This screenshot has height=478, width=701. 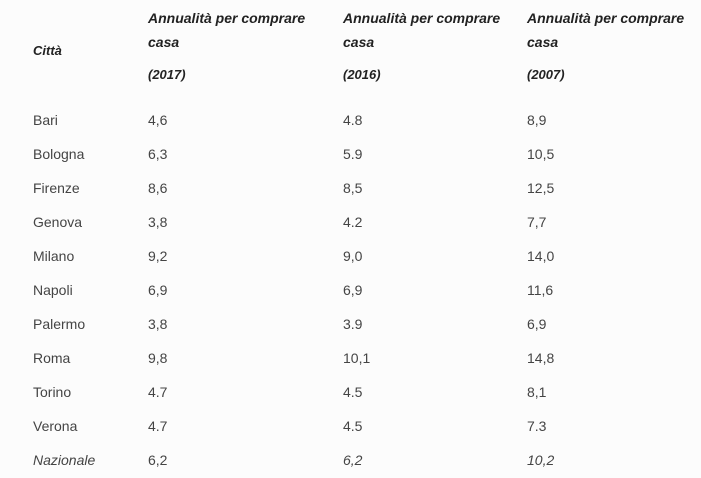 I want to click on city-name: Bari, so click(x=45, y=120).